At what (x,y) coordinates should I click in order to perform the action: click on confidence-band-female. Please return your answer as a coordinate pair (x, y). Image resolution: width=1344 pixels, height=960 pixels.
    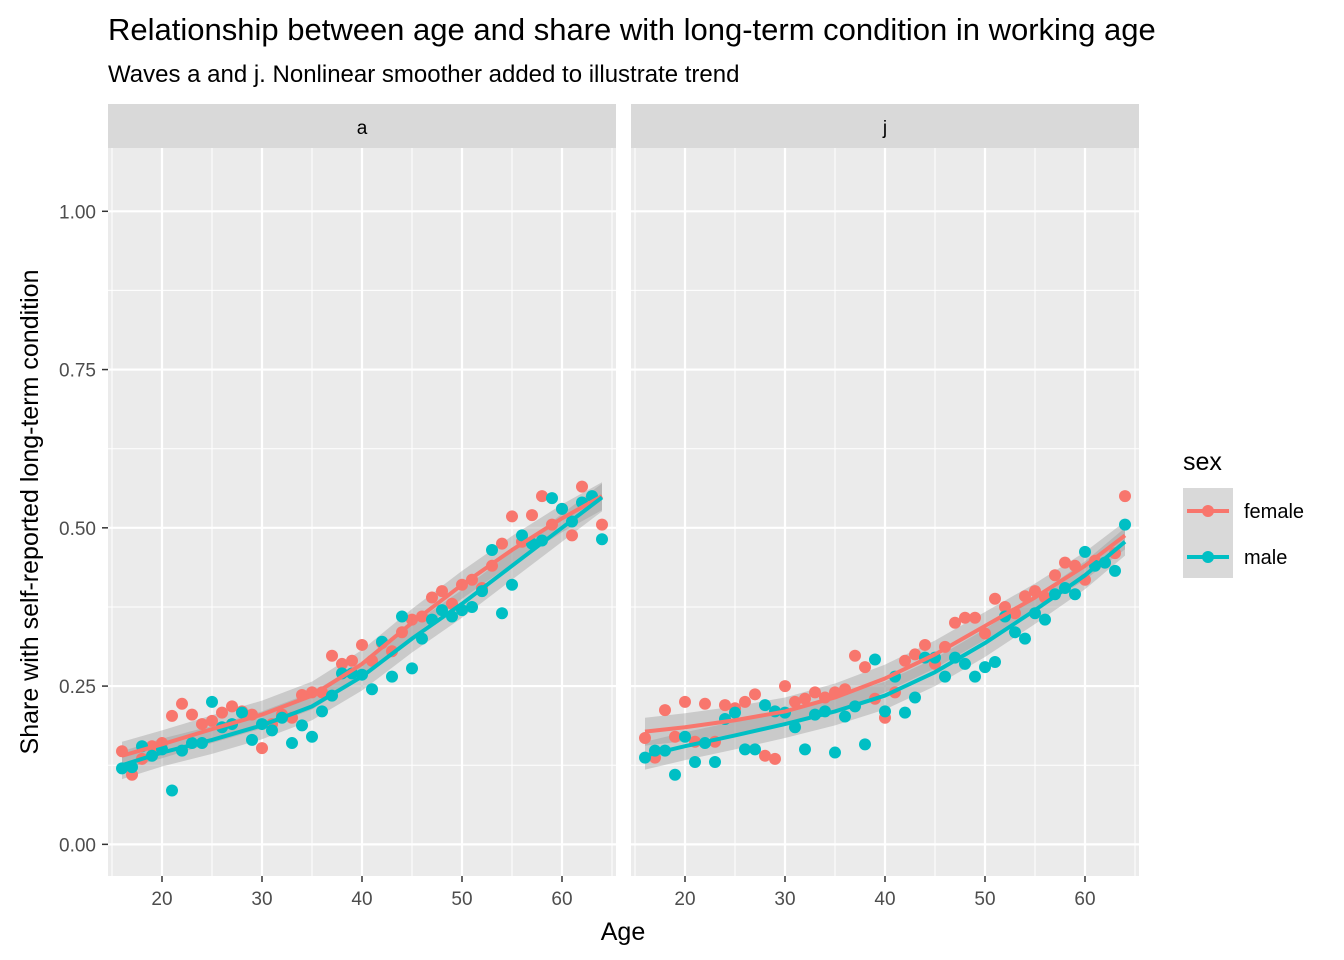
    Looking at the image, I should click on (885, 633).